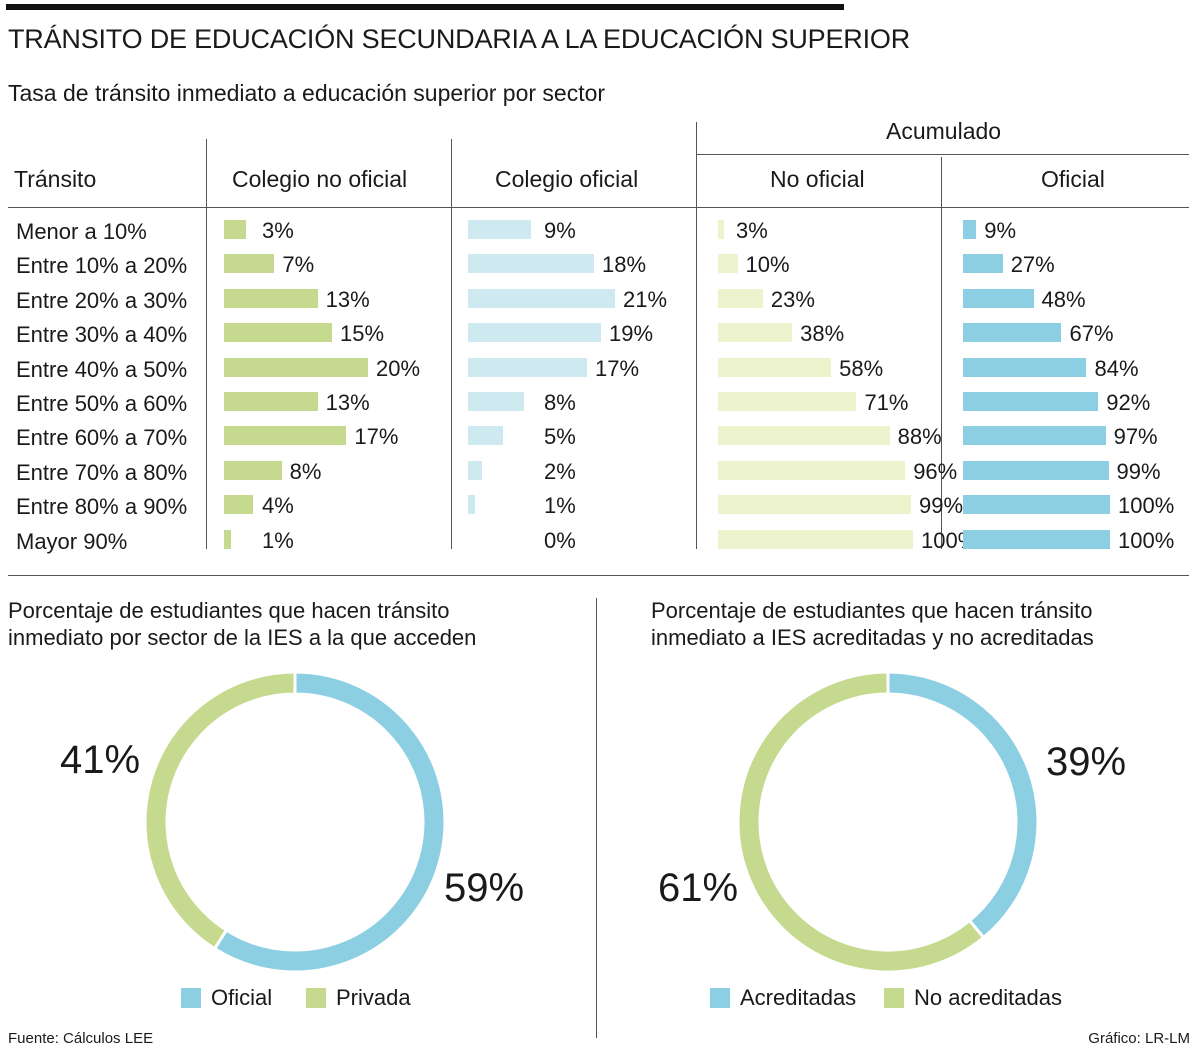 Image resolution: width=1200 pixels, height=1051 pixels. What do you see at coordinates (100, 760) in the screenshot?
I see `donut1-label-privada: 41%` at bounding box center [100, 760].